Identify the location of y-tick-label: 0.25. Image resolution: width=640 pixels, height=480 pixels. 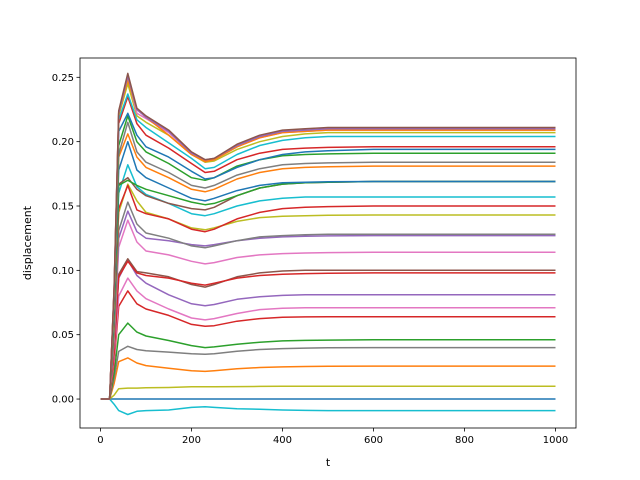
(63, 78).